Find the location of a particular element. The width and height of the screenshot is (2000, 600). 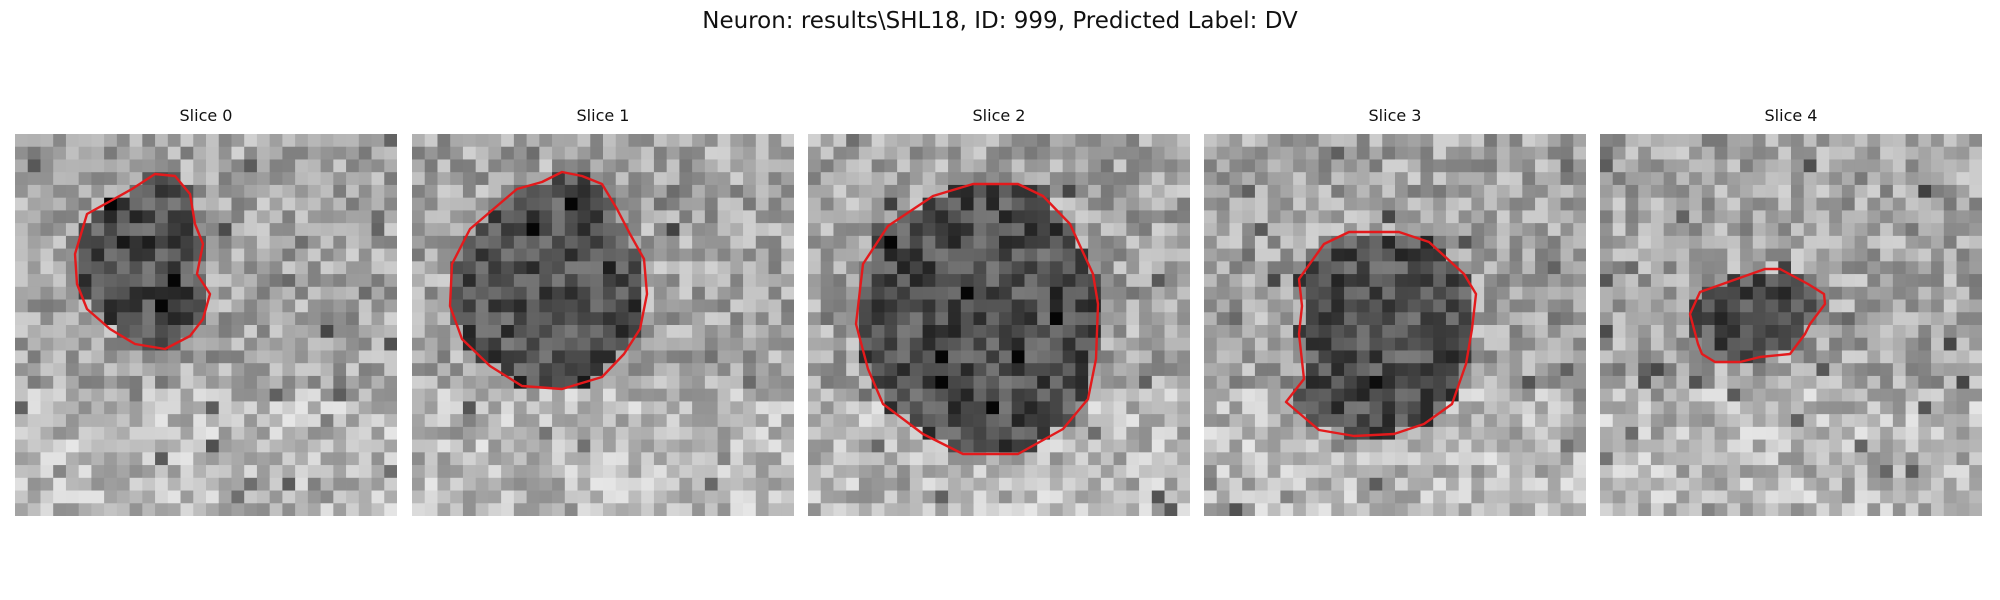

slice-title-4: Slice 4 is located at coordinates (1791, 115).